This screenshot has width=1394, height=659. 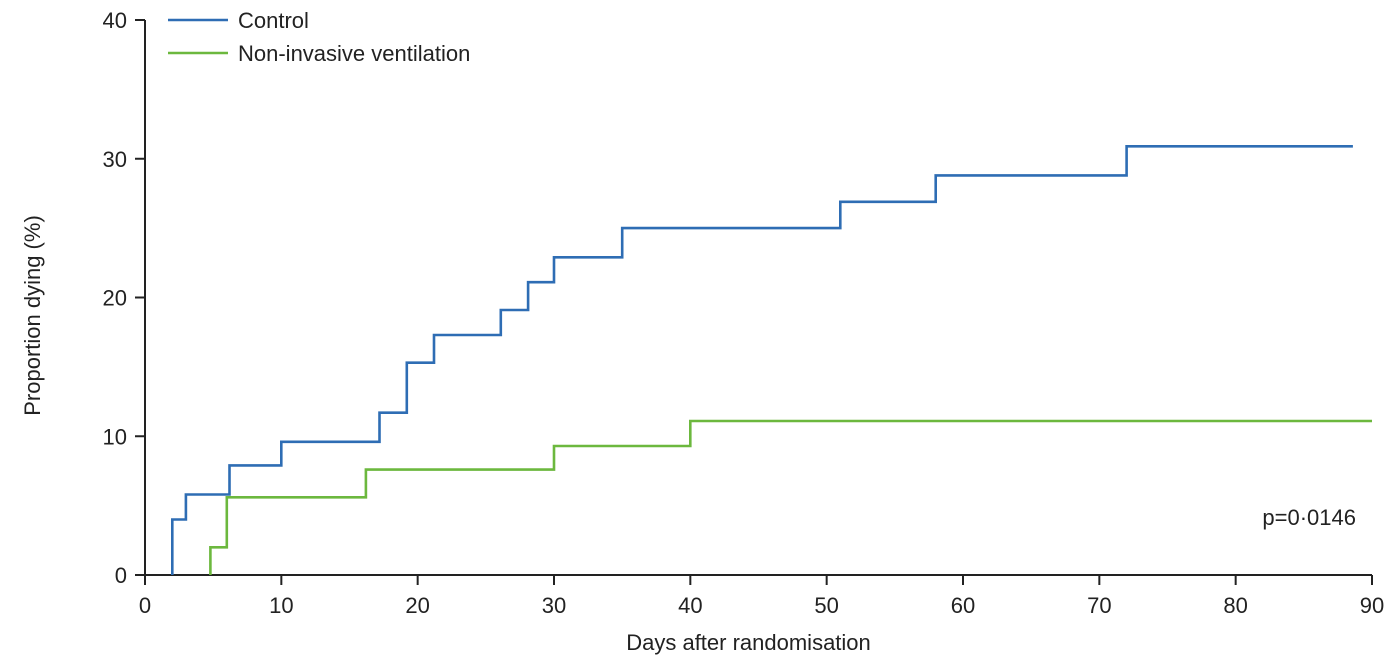 What do you see at coordinates (1099, 605) in the screenshot?
I see `x-tick-label: 70` at bounding box center [1099, 605].